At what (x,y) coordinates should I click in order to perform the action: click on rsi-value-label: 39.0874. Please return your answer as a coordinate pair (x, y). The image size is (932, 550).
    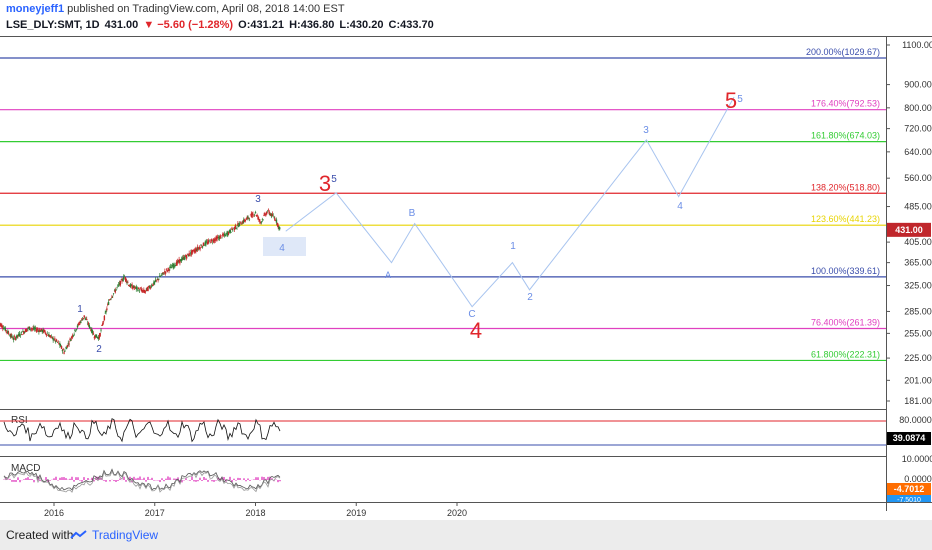
    Looking at the image, I should click on (909, 438).